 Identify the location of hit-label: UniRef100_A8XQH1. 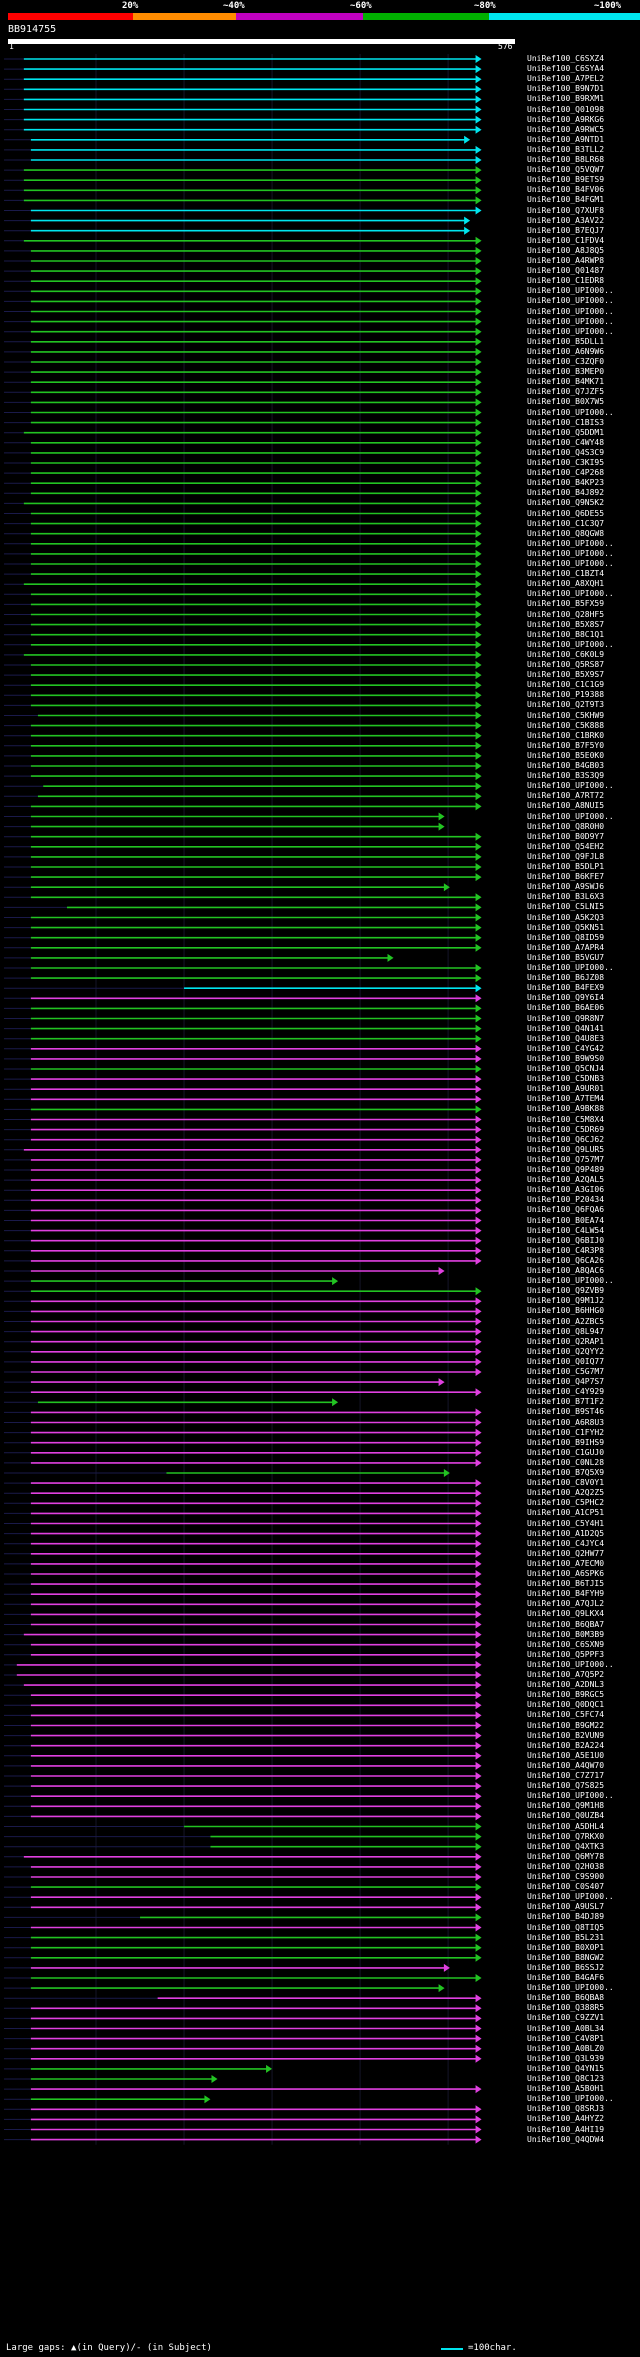
(566, 584).